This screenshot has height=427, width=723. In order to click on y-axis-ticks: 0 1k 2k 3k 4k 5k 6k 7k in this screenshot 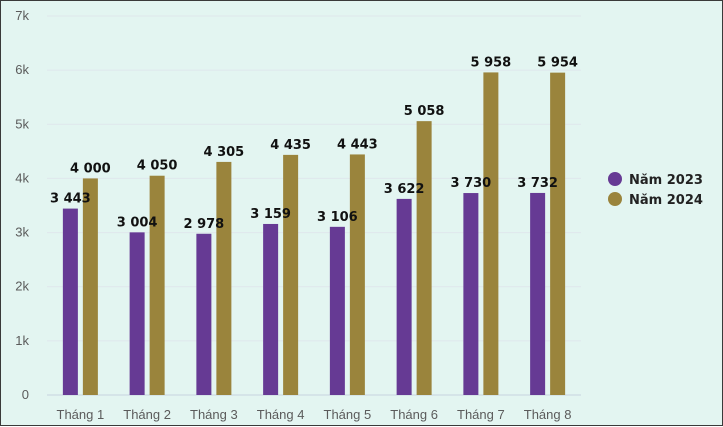, I will do `click(22, 205)`.